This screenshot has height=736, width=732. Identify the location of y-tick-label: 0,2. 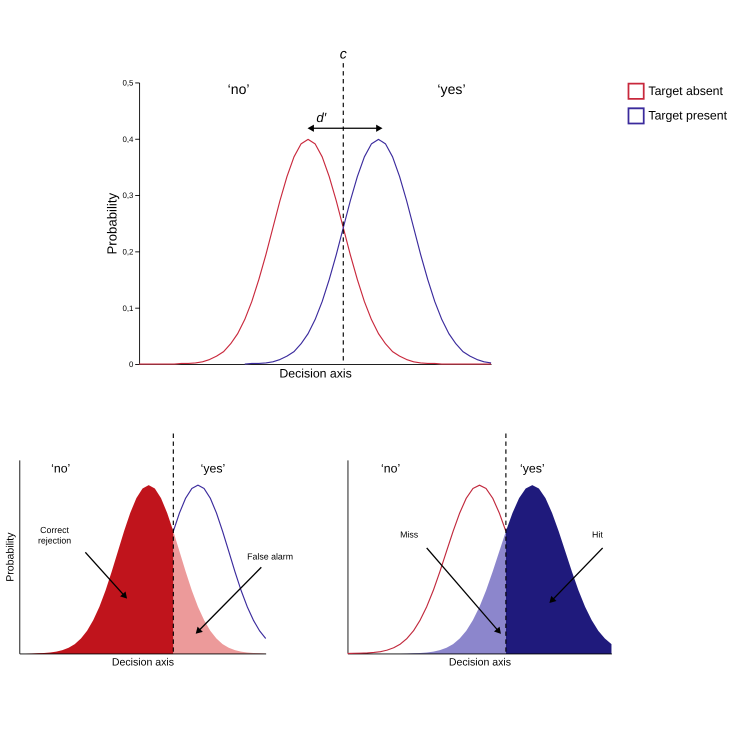
(128, 252).